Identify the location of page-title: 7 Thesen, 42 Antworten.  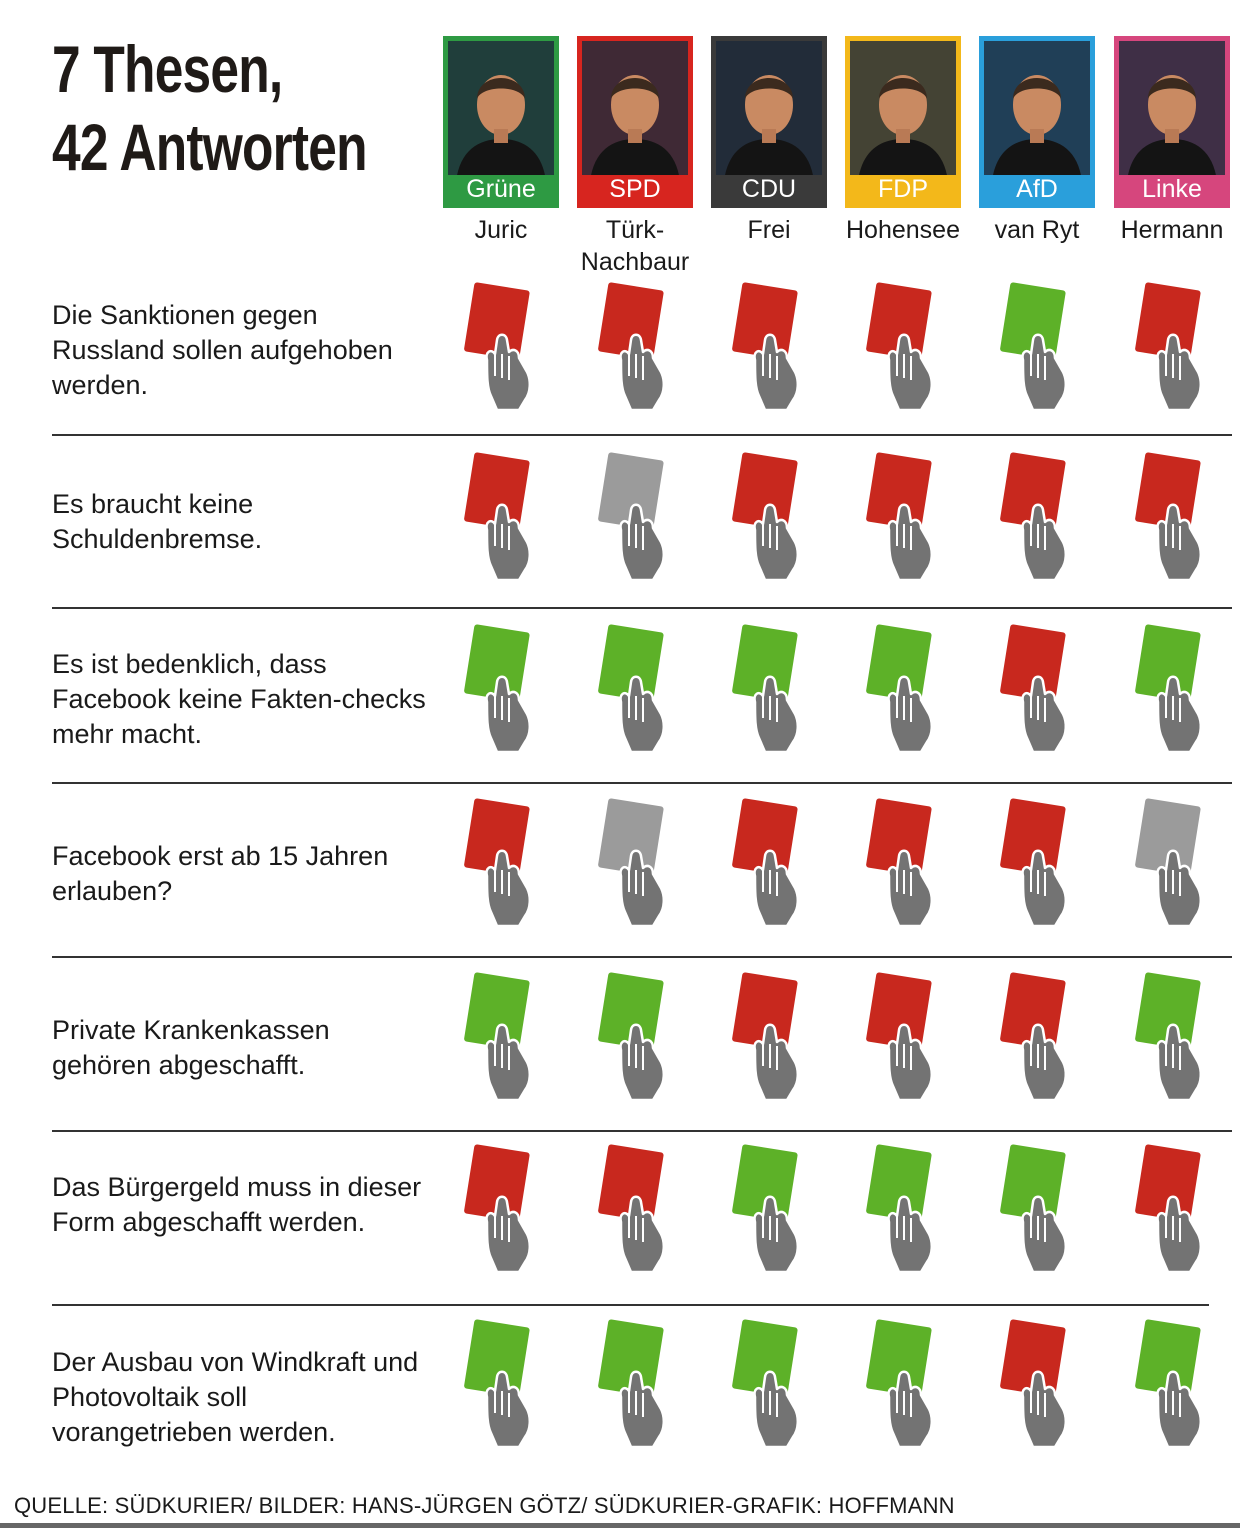
(210, 108).